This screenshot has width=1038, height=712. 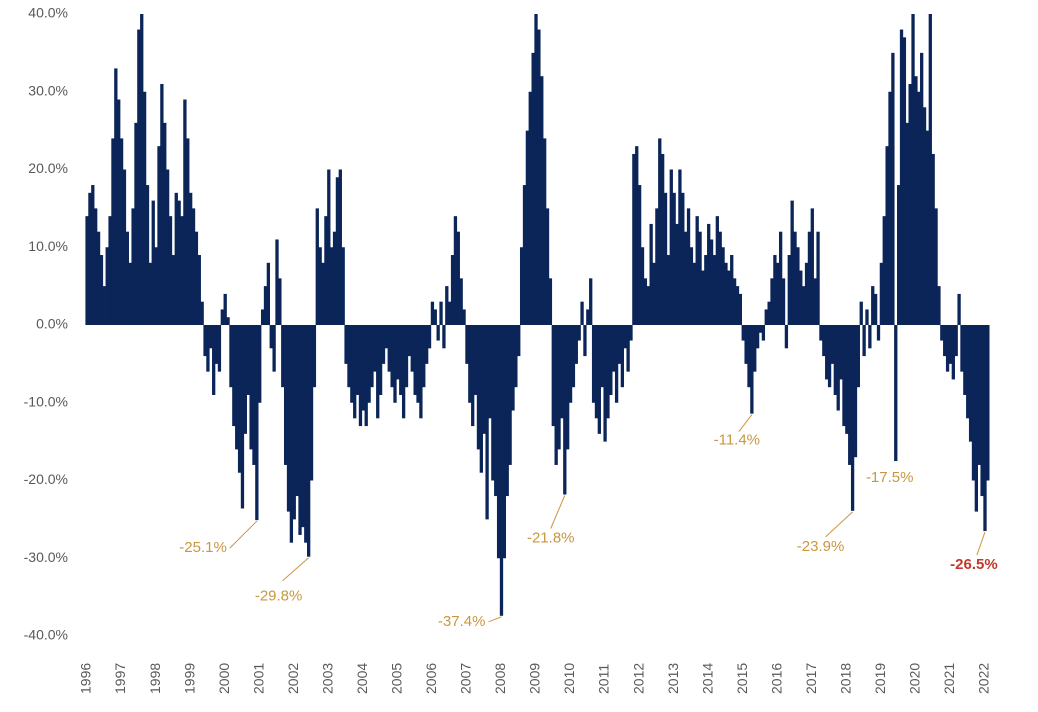 I want to click on x-tick-label: 2015, so click(x=742, y=678).